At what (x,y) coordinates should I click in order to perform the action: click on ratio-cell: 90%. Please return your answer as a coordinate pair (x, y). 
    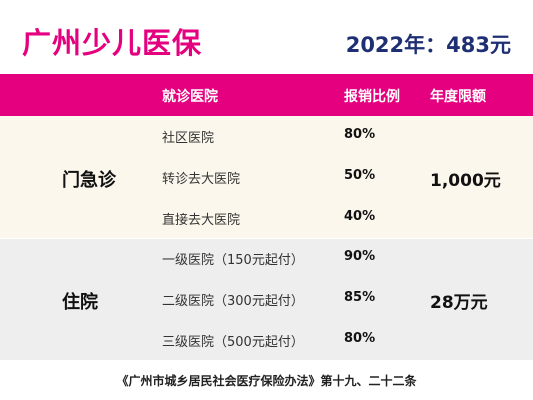
    Looking at the image, I should click on (360, 256).